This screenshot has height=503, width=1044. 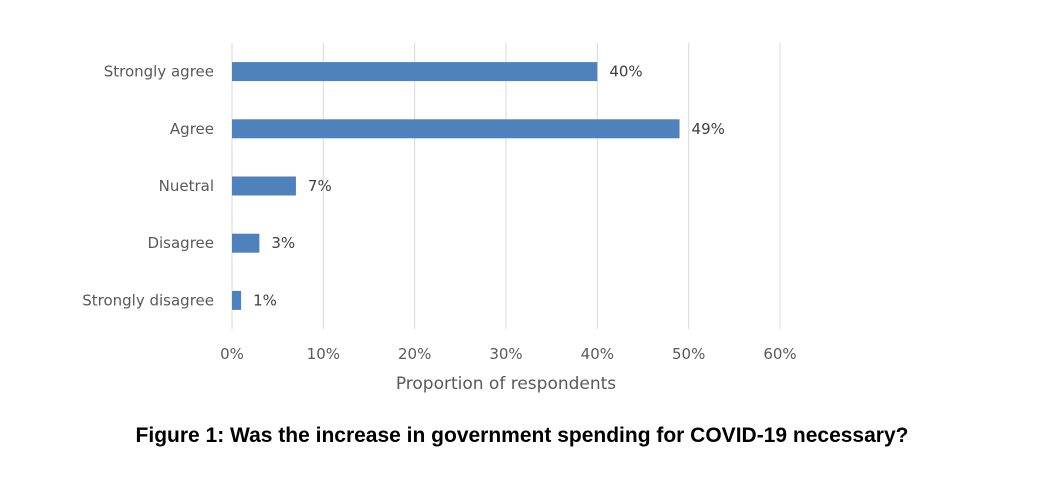 I want to click on x-tick-labels: 0% 10% 20% 30% 40% 50% 60%, so click(x=508, y=354).